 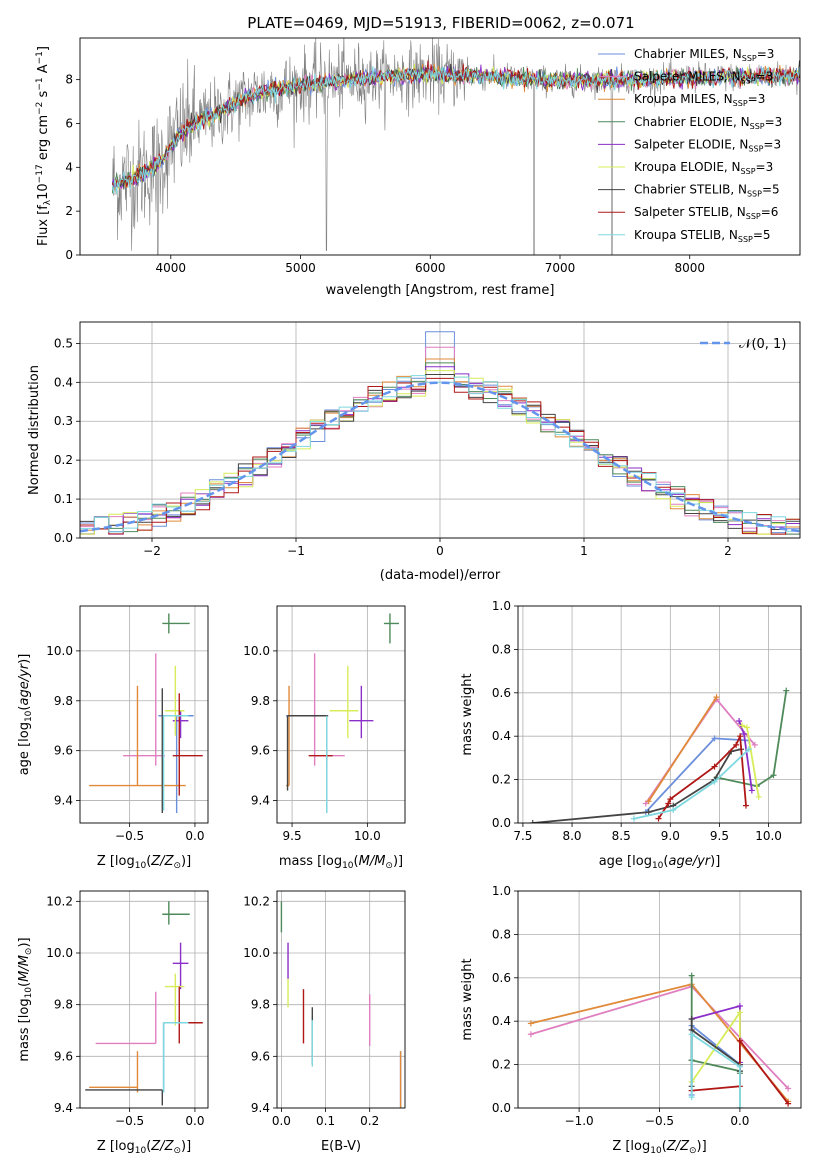 I want to click on x-tick-label: 9.0, so click(x=670, y=836).